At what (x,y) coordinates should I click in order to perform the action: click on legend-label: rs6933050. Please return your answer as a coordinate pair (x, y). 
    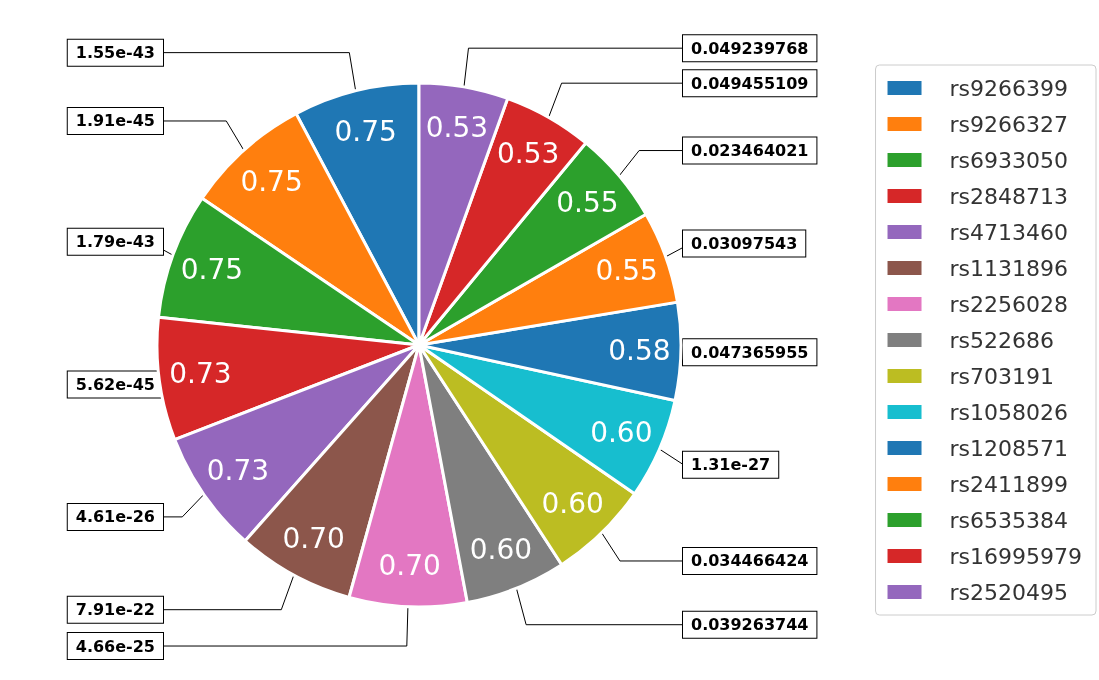
    Looking at the image, I should click on (1009, 160).